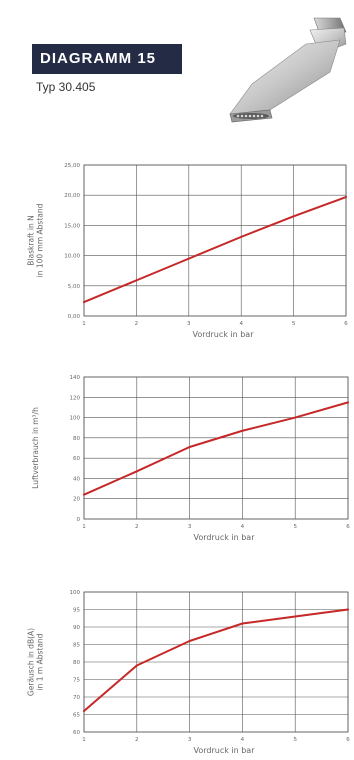 The width and height of the screenshot is (354, 760). Describe the element at coordinates (76, 681) in the screenshot. I see `y-tick-label: 75` at that location.